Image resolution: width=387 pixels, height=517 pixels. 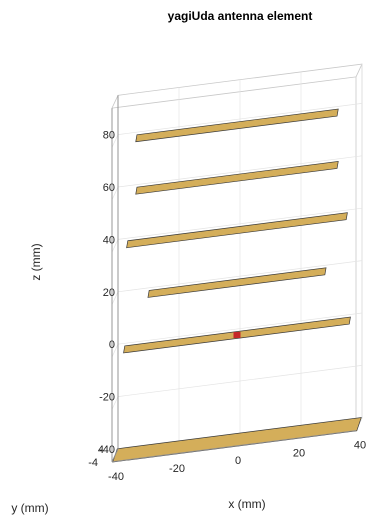 I want to click on z-tick-label: 40, so click(x=109, y=240).